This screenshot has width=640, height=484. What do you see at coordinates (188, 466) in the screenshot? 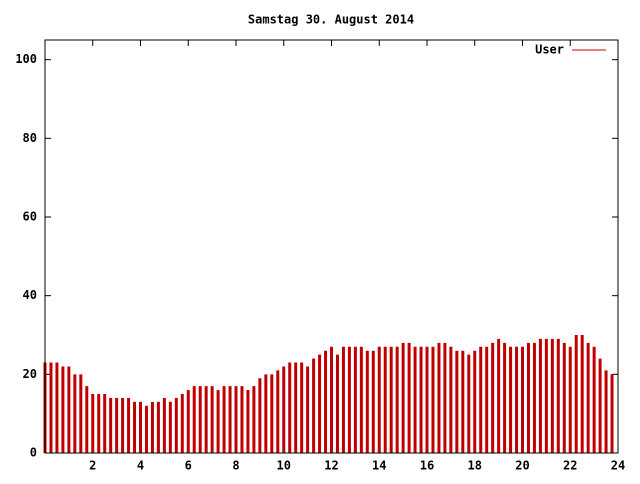
I see `x-tick-label: 6` at bounding box center [188, 466].